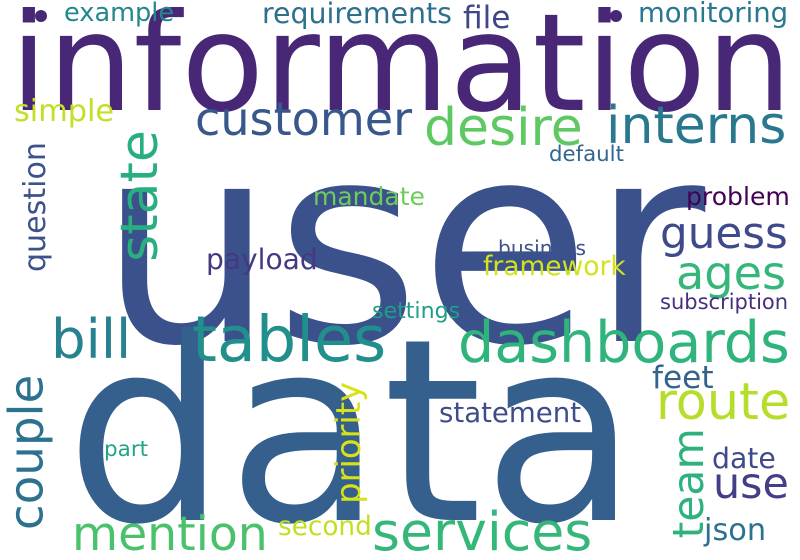 This screenshot has width=800, height=560. Describe the element at coordinates (170, 534) in the screenshot. I see `word-mention: mention` at that location.